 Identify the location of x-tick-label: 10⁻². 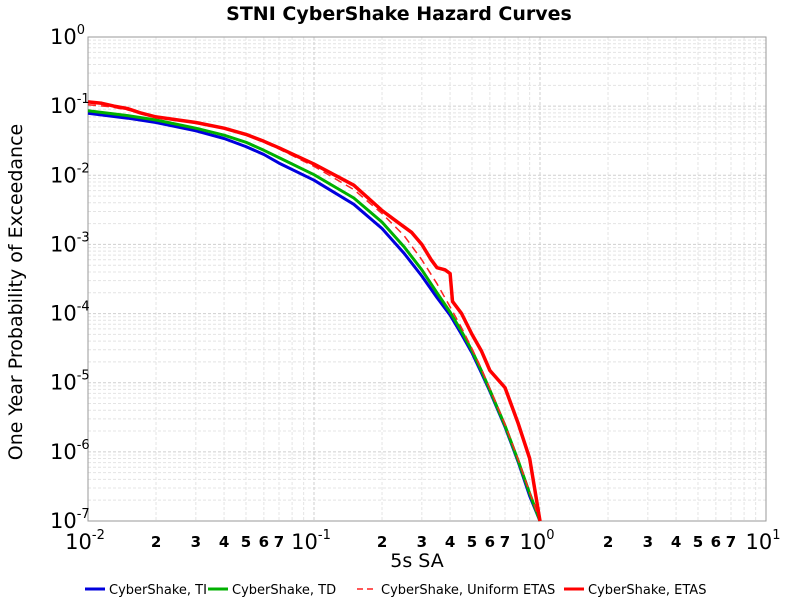
(85, 541).